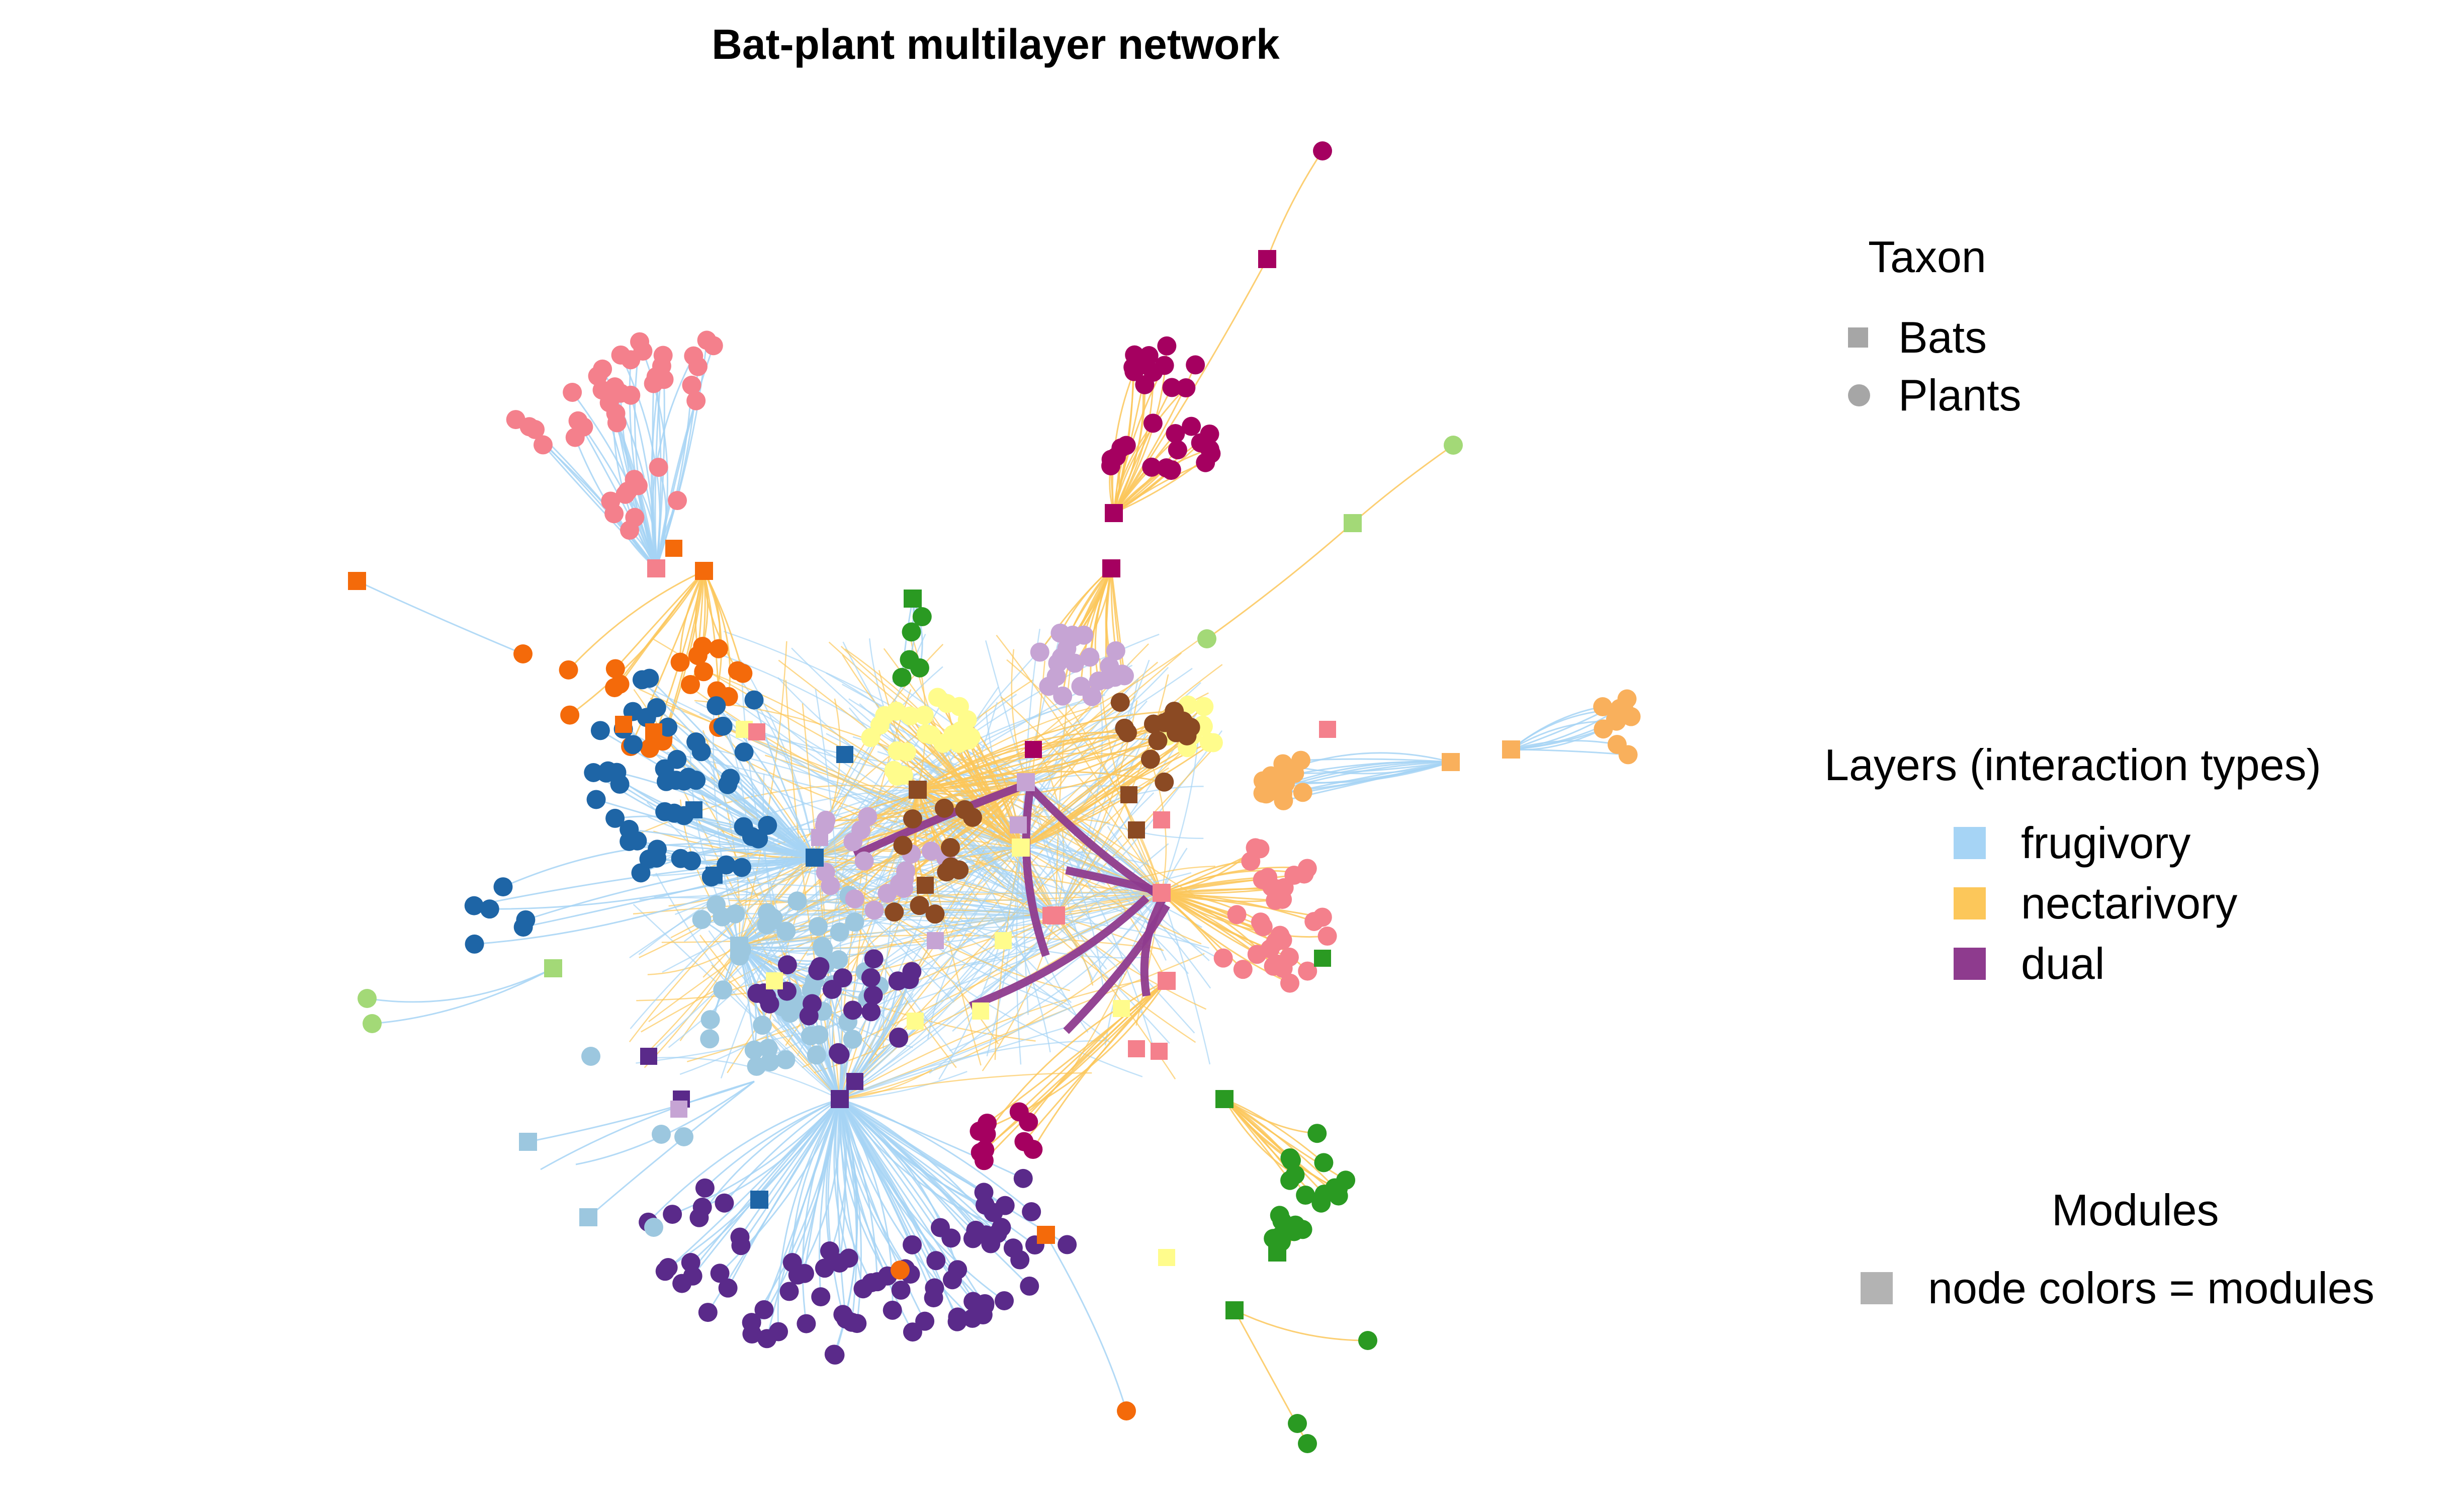  Describe the element at coordinates (1858, 337) in the screenshot. I see `bats-square-icon` at that location.